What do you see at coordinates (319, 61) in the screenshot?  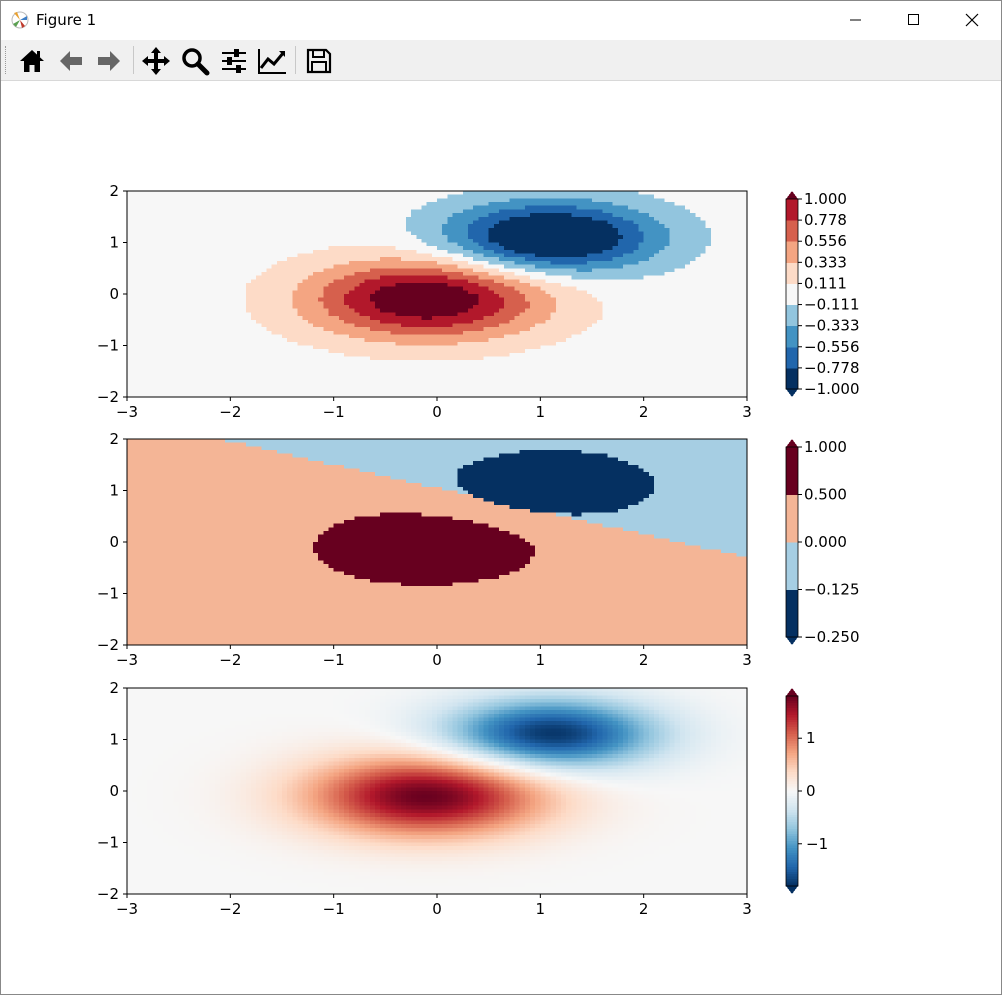 I see `save-button` at bounding box center [319, 61].